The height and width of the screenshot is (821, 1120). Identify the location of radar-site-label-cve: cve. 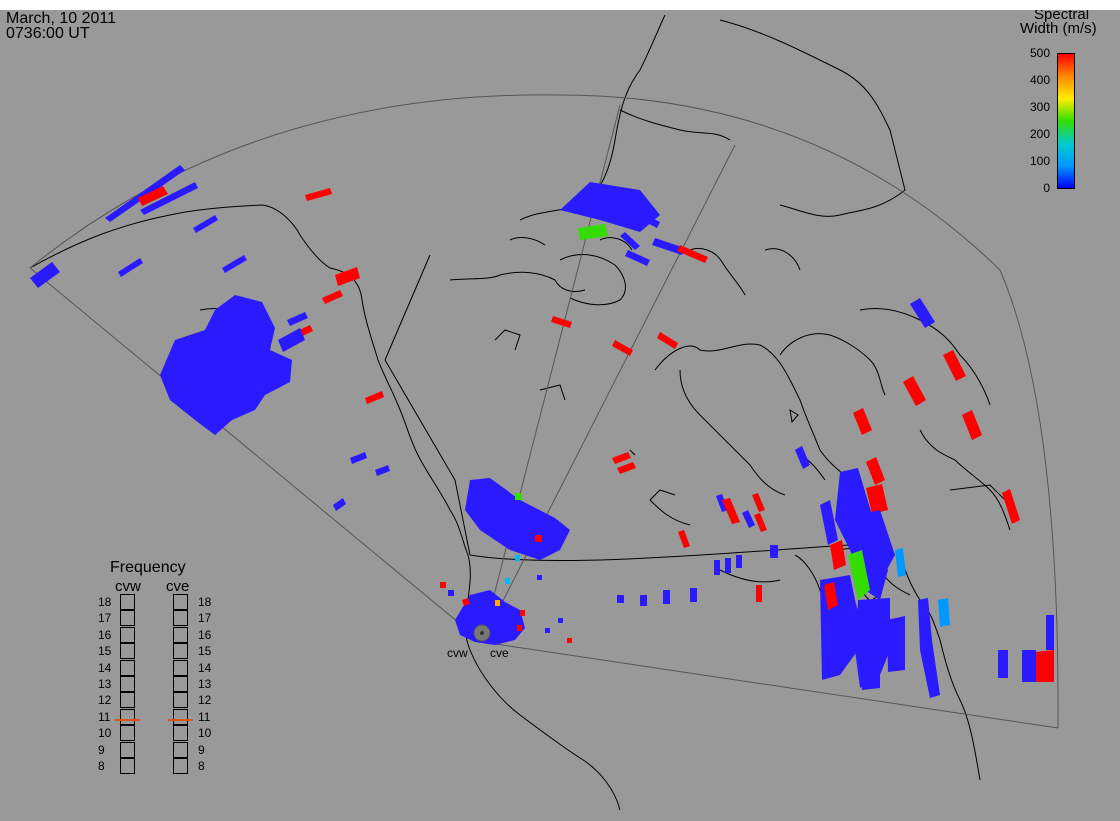
(499, 653).